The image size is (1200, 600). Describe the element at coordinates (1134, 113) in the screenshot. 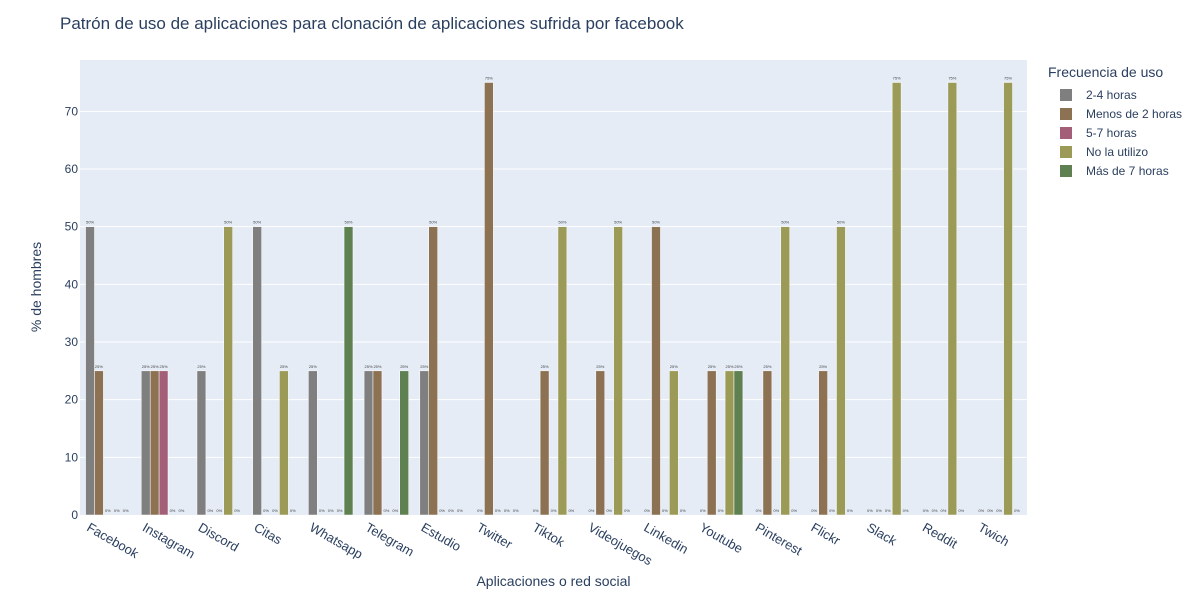

I see `legend-label: Menos de 2 horas` at that location.